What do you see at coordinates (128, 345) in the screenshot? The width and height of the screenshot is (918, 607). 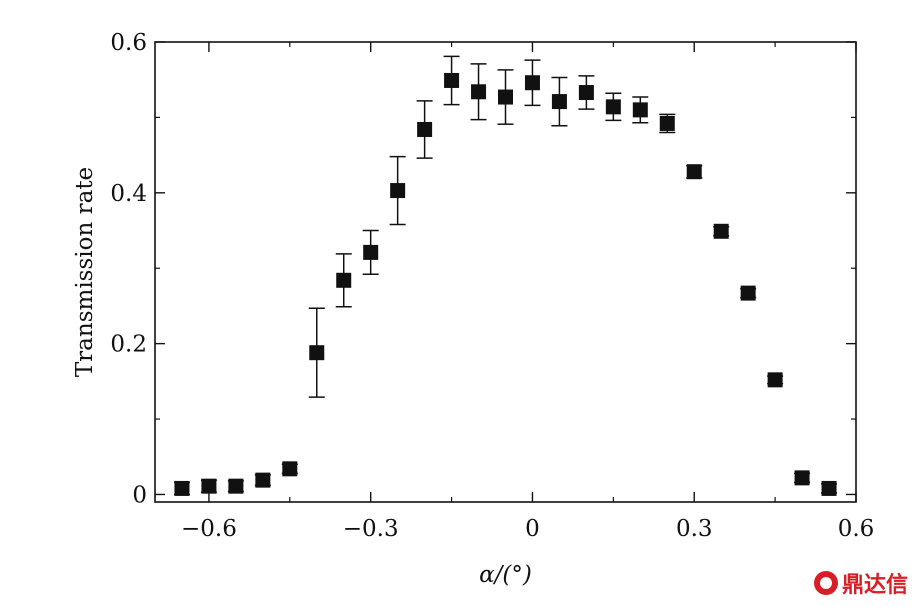 I see `y-tick-label: 0.2` at bounding box center [128, 345].